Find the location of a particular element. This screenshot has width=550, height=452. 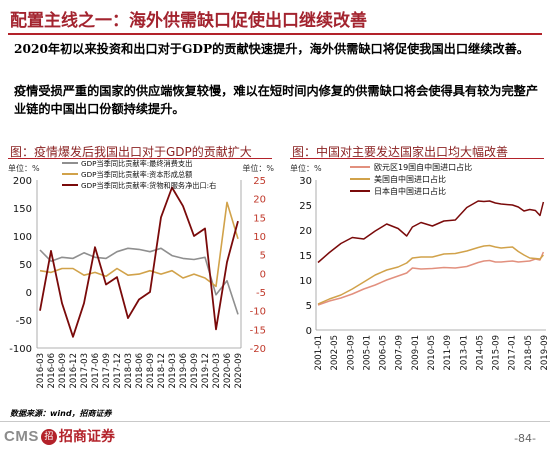

chart1-right-tick: -10 is located at coordinates (258, 312).